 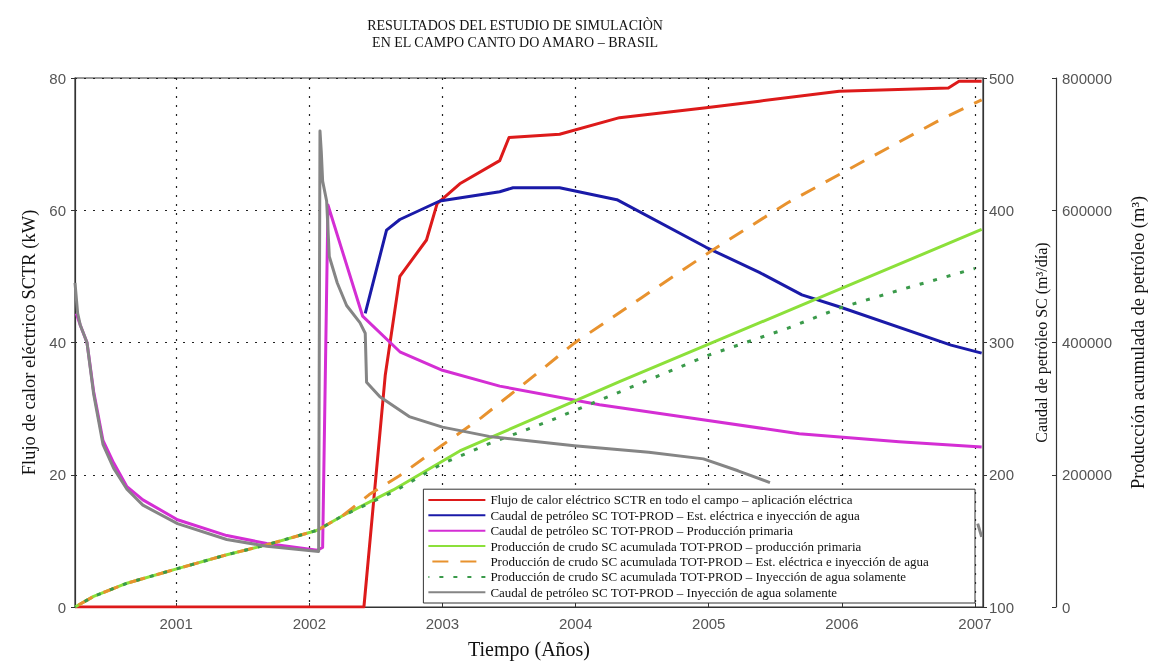 What do you see at coordinates (673, 270) in the screenshot?
I see `line-series` at bounding box center [673, 270].